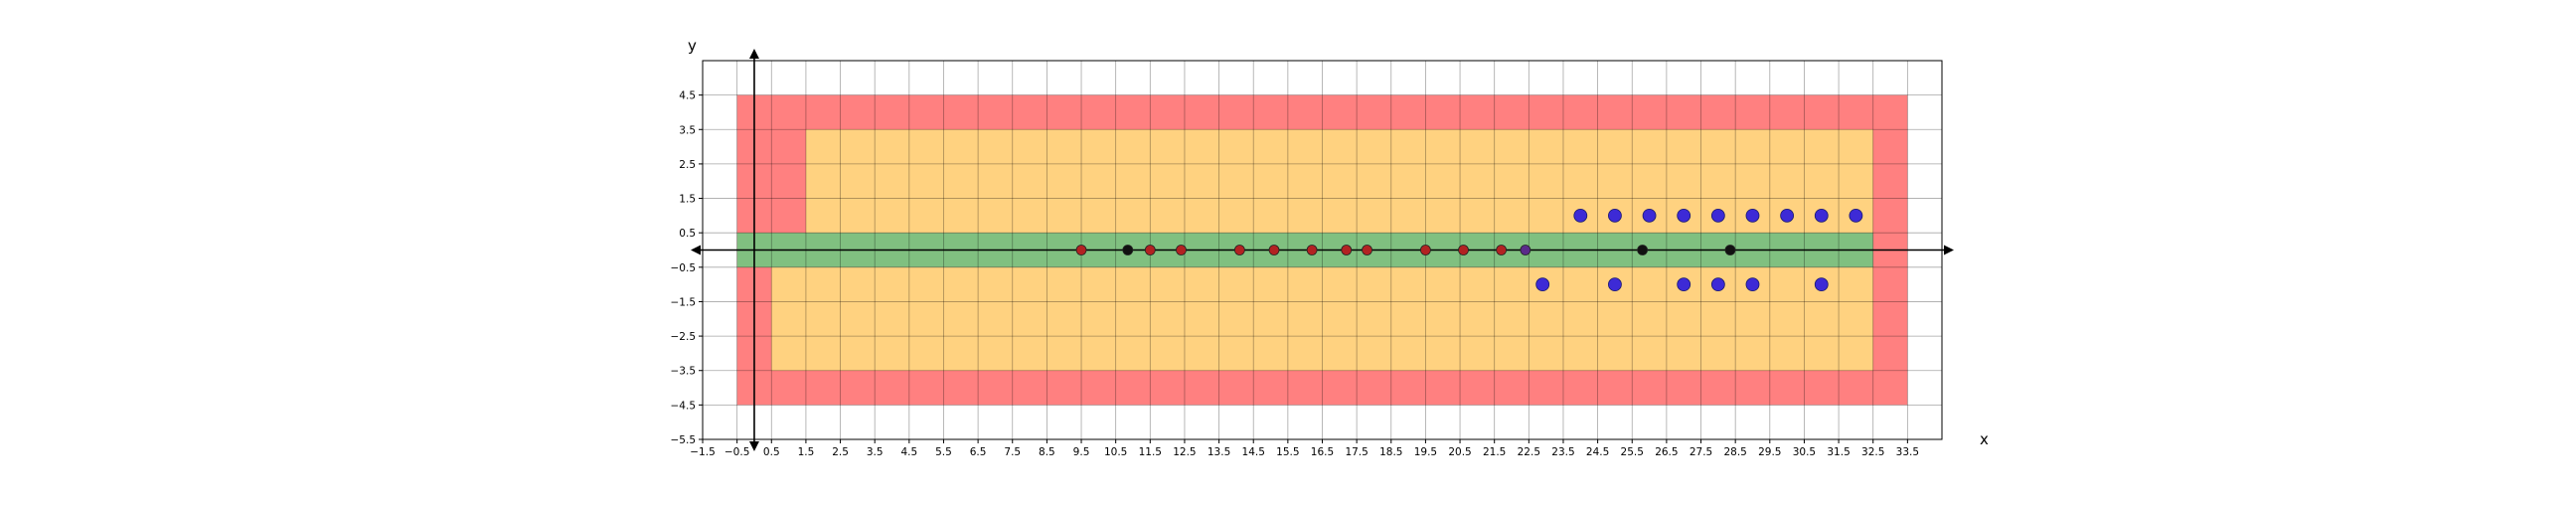 Image resolution: width=2576 pixels, height=505 pixels. Describe the element at coordinates (684, 406) in the screenshot. I see `y-tick-label-9: −4.5` at that location.